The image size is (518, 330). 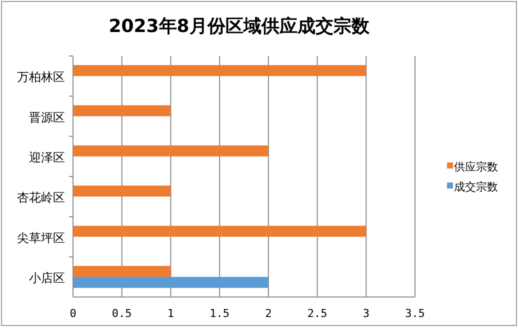 I want to click on legend-label: 供应宗数, so click(x=476, y=167).